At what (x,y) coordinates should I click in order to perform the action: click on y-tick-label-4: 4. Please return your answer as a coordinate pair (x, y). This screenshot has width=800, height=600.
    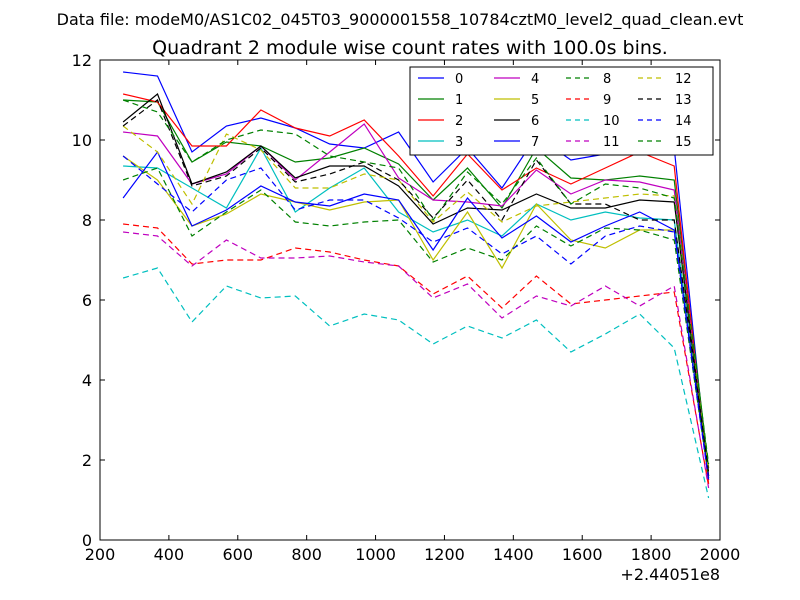
    Looking at the image, I should click on (87, 380).